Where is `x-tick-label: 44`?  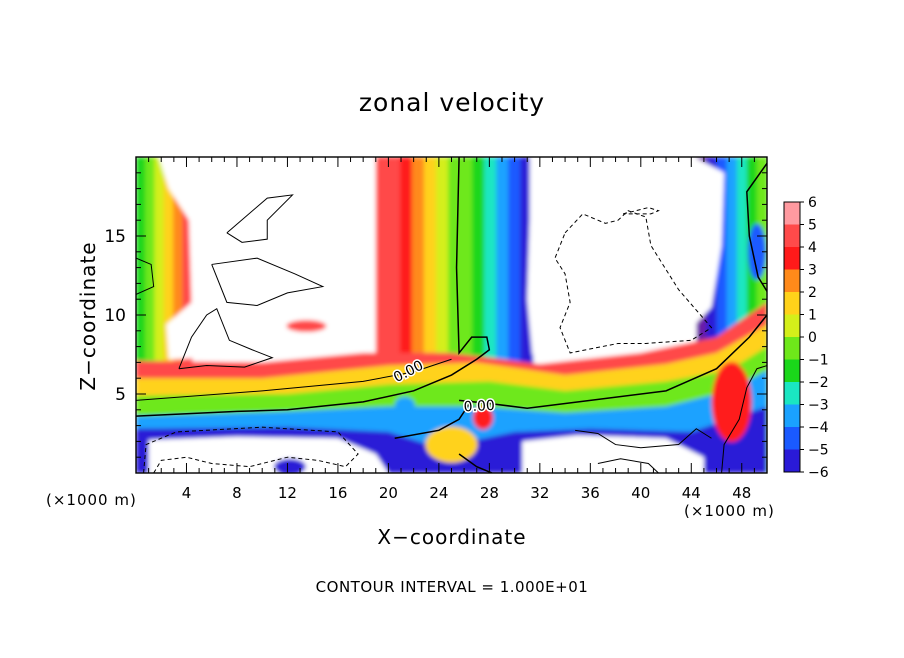
x-tick-label: 44 is located at coordinates (691, 493).